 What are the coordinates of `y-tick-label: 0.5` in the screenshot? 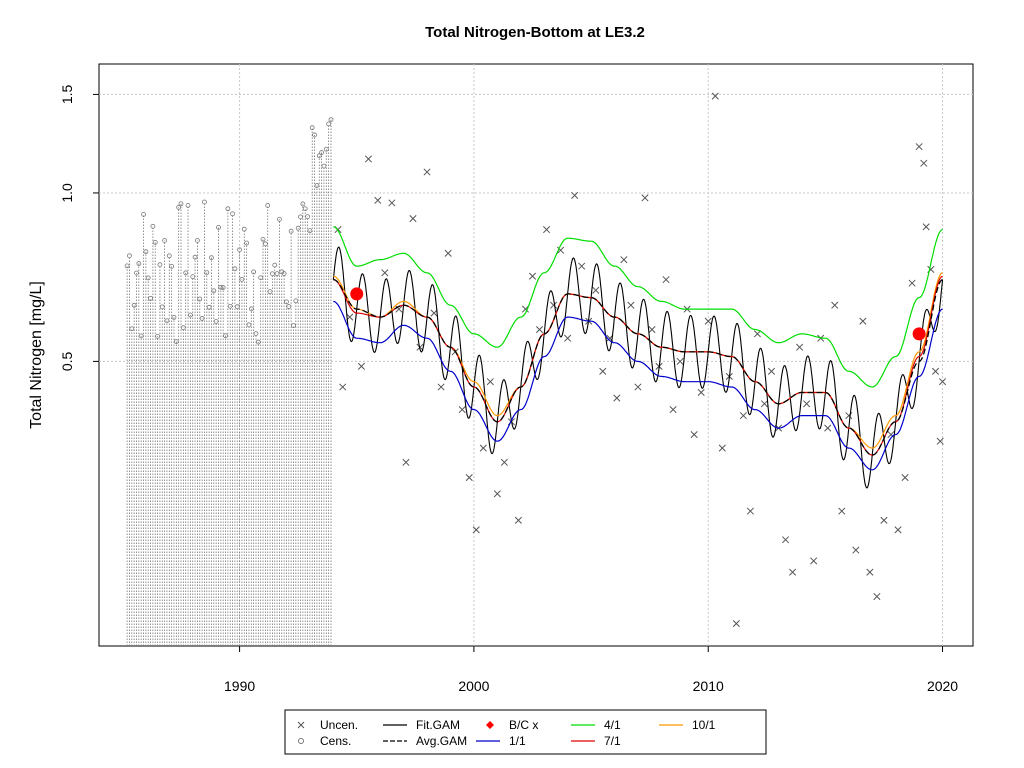 It's located at (67, 361).